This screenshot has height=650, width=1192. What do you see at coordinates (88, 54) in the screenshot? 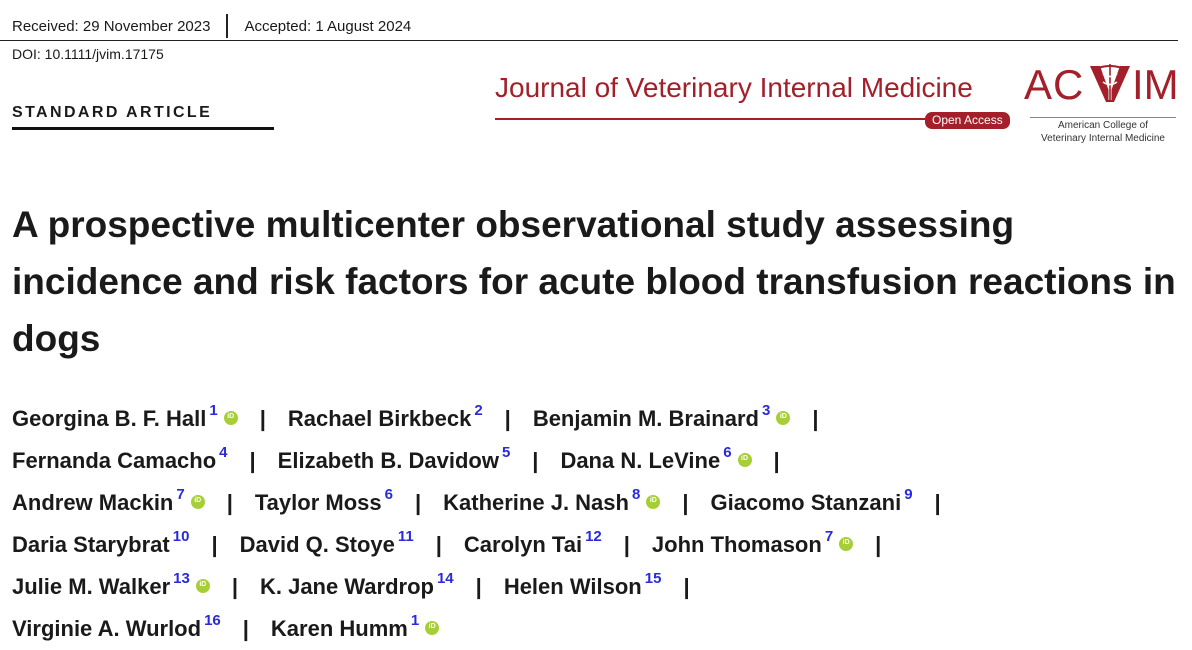
I see `doi: DOI: 10.1111/jvim.17175` at bounding box center [88, 54].